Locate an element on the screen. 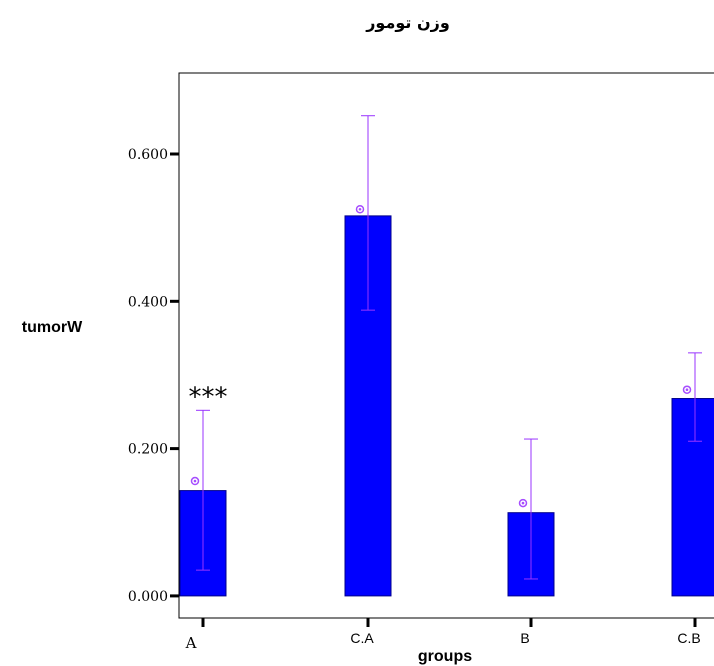 This screenshot has width=714, height=666. y-axis-label: tumorW is located at coordinates (52, 327).